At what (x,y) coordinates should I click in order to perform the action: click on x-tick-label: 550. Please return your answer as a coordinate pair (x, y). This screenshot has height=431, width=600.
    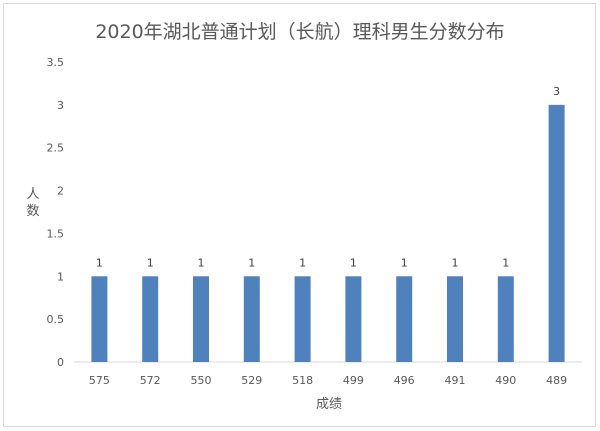
    Looking at the image, I should click on (201, 380).